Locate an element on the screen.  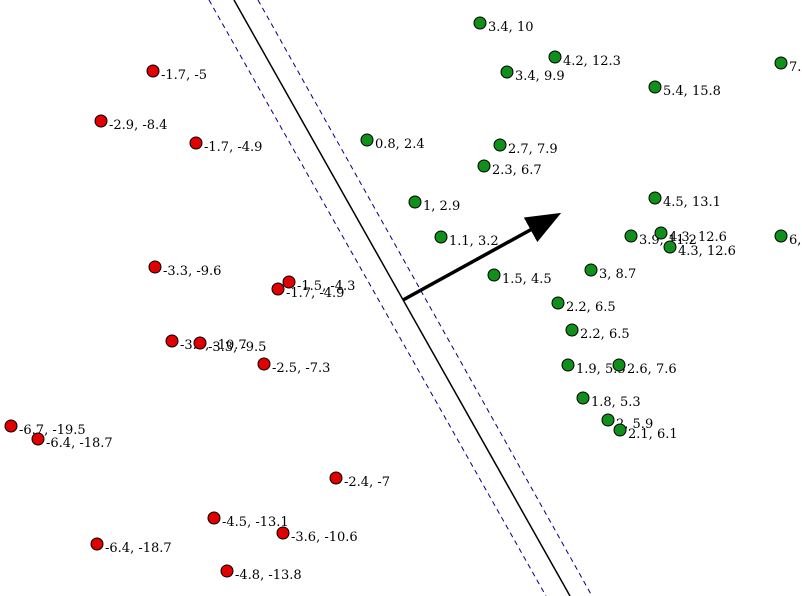
positive-point-label: 7. is located at coordinates (795, 67).